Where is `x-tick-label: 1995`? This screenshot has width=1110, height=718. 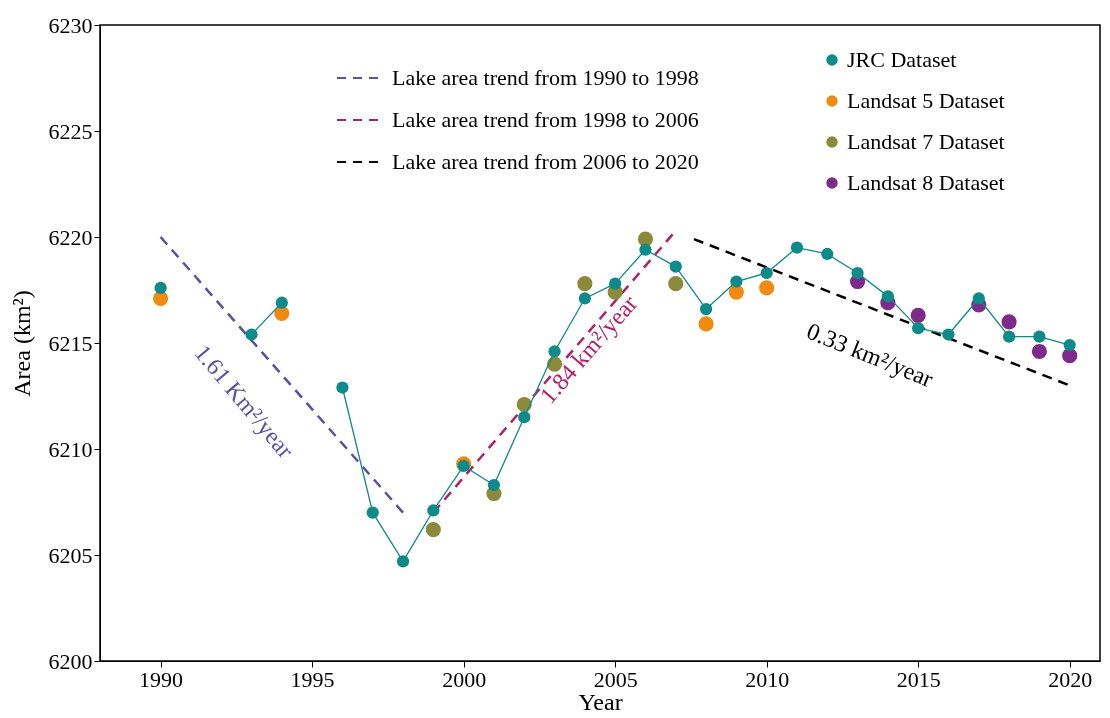 x-tick-label: 1995 is located at coordinates (312, 679).